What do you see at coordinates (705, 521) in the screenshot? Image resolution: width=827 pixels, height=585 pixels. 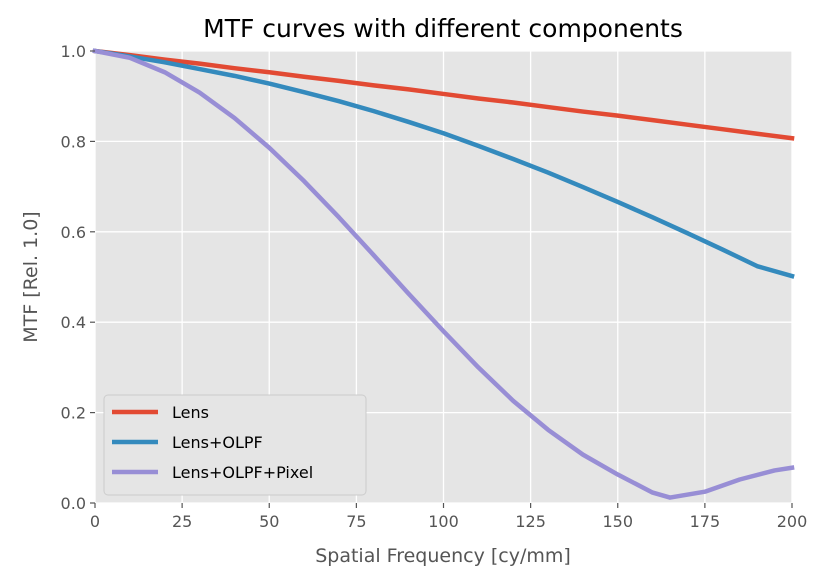 I see `x-tick-label: 175` at bounding box center [705, 521].